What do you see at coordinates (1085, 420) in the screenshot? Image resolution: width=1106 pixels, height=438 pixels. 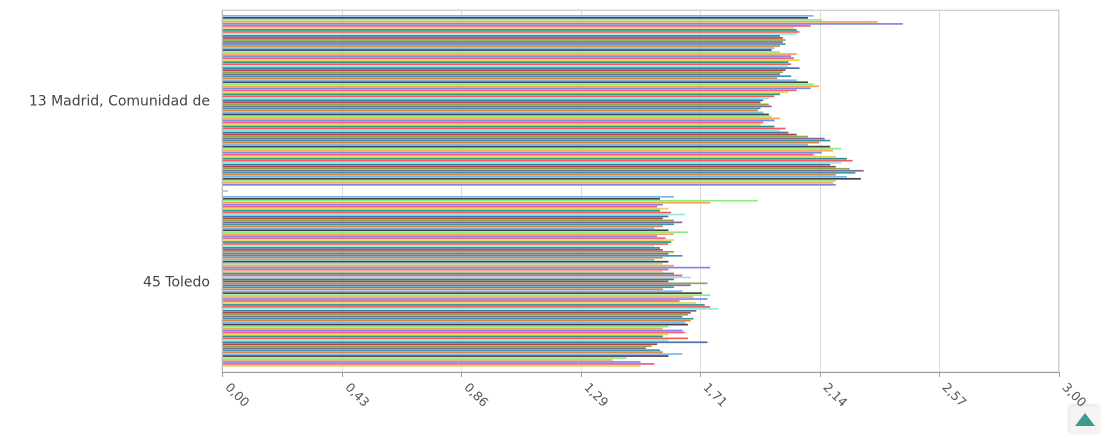 I see `scroll-to-top-button` at bounding box center [1085, 420].